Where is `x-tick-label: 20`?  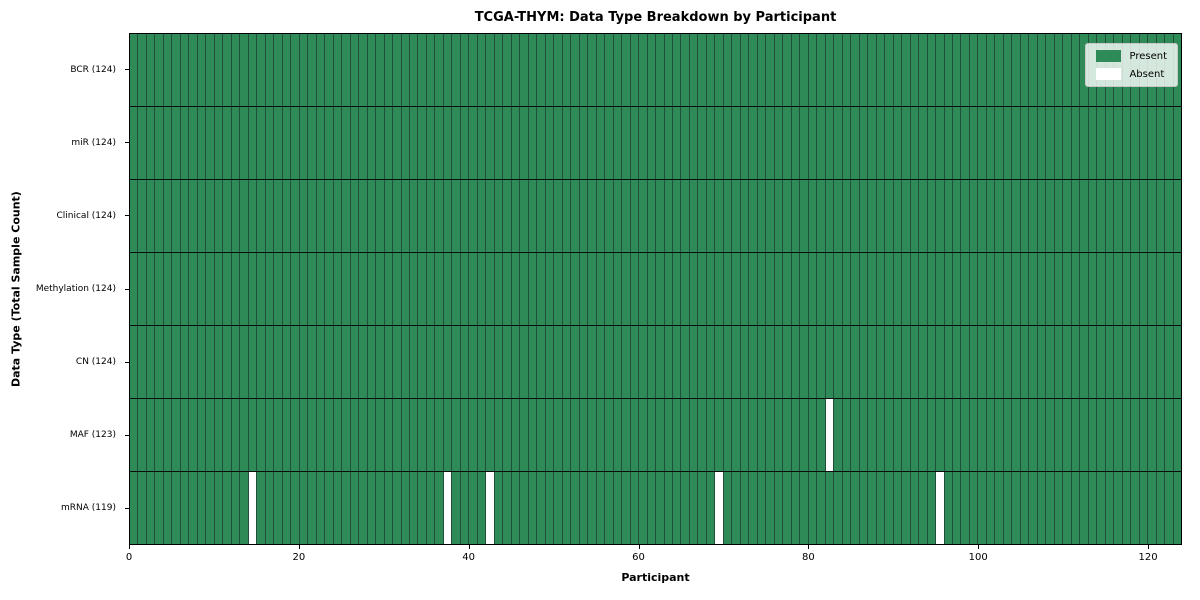
x-tick-label: 20 is located at coordinates (299, 557).